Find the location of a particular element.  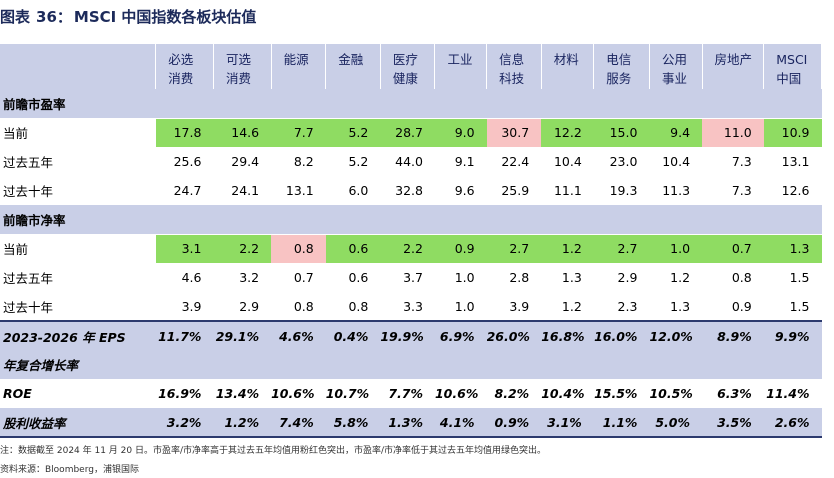

table-cell: 3.1 is located at coordinates (184, 248).